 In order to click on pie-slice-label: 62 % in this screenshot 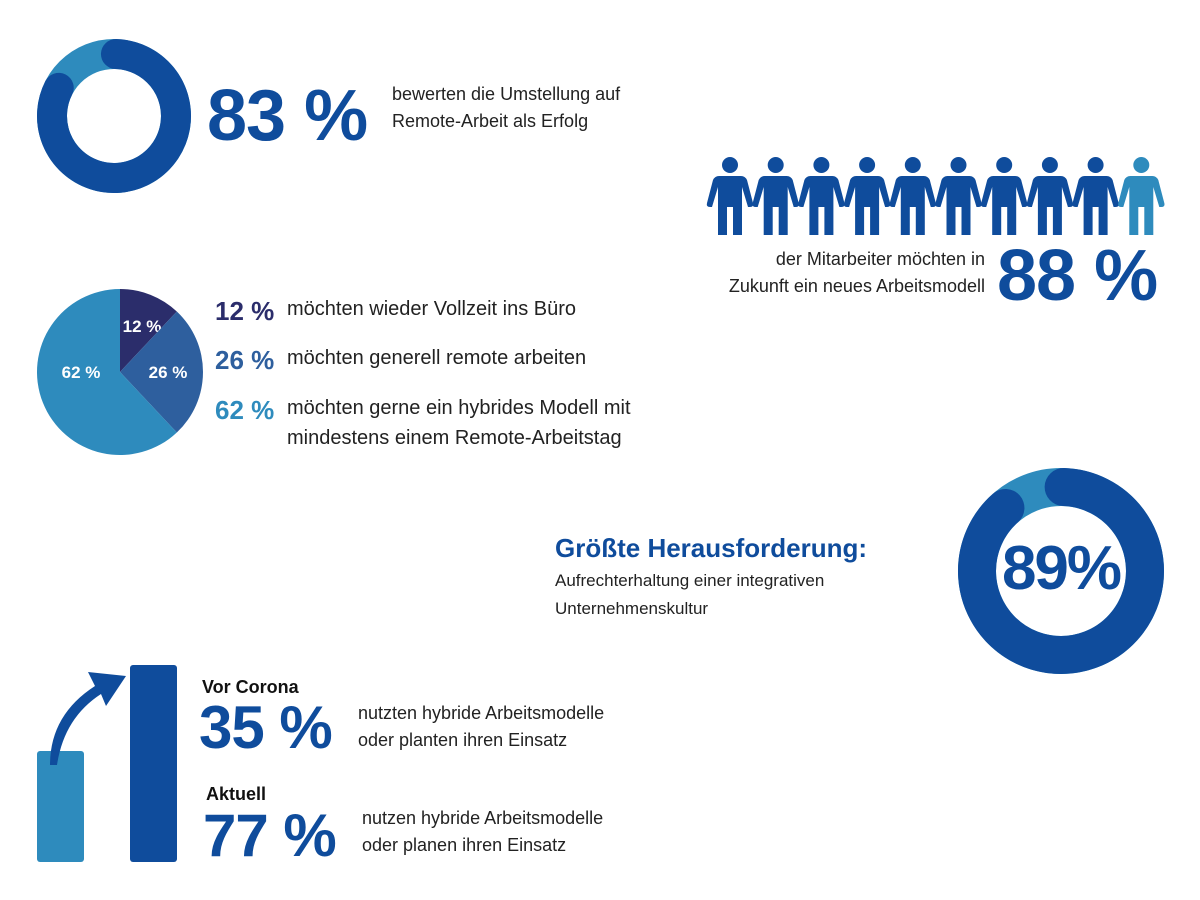, I will do `click(81, 372)`.